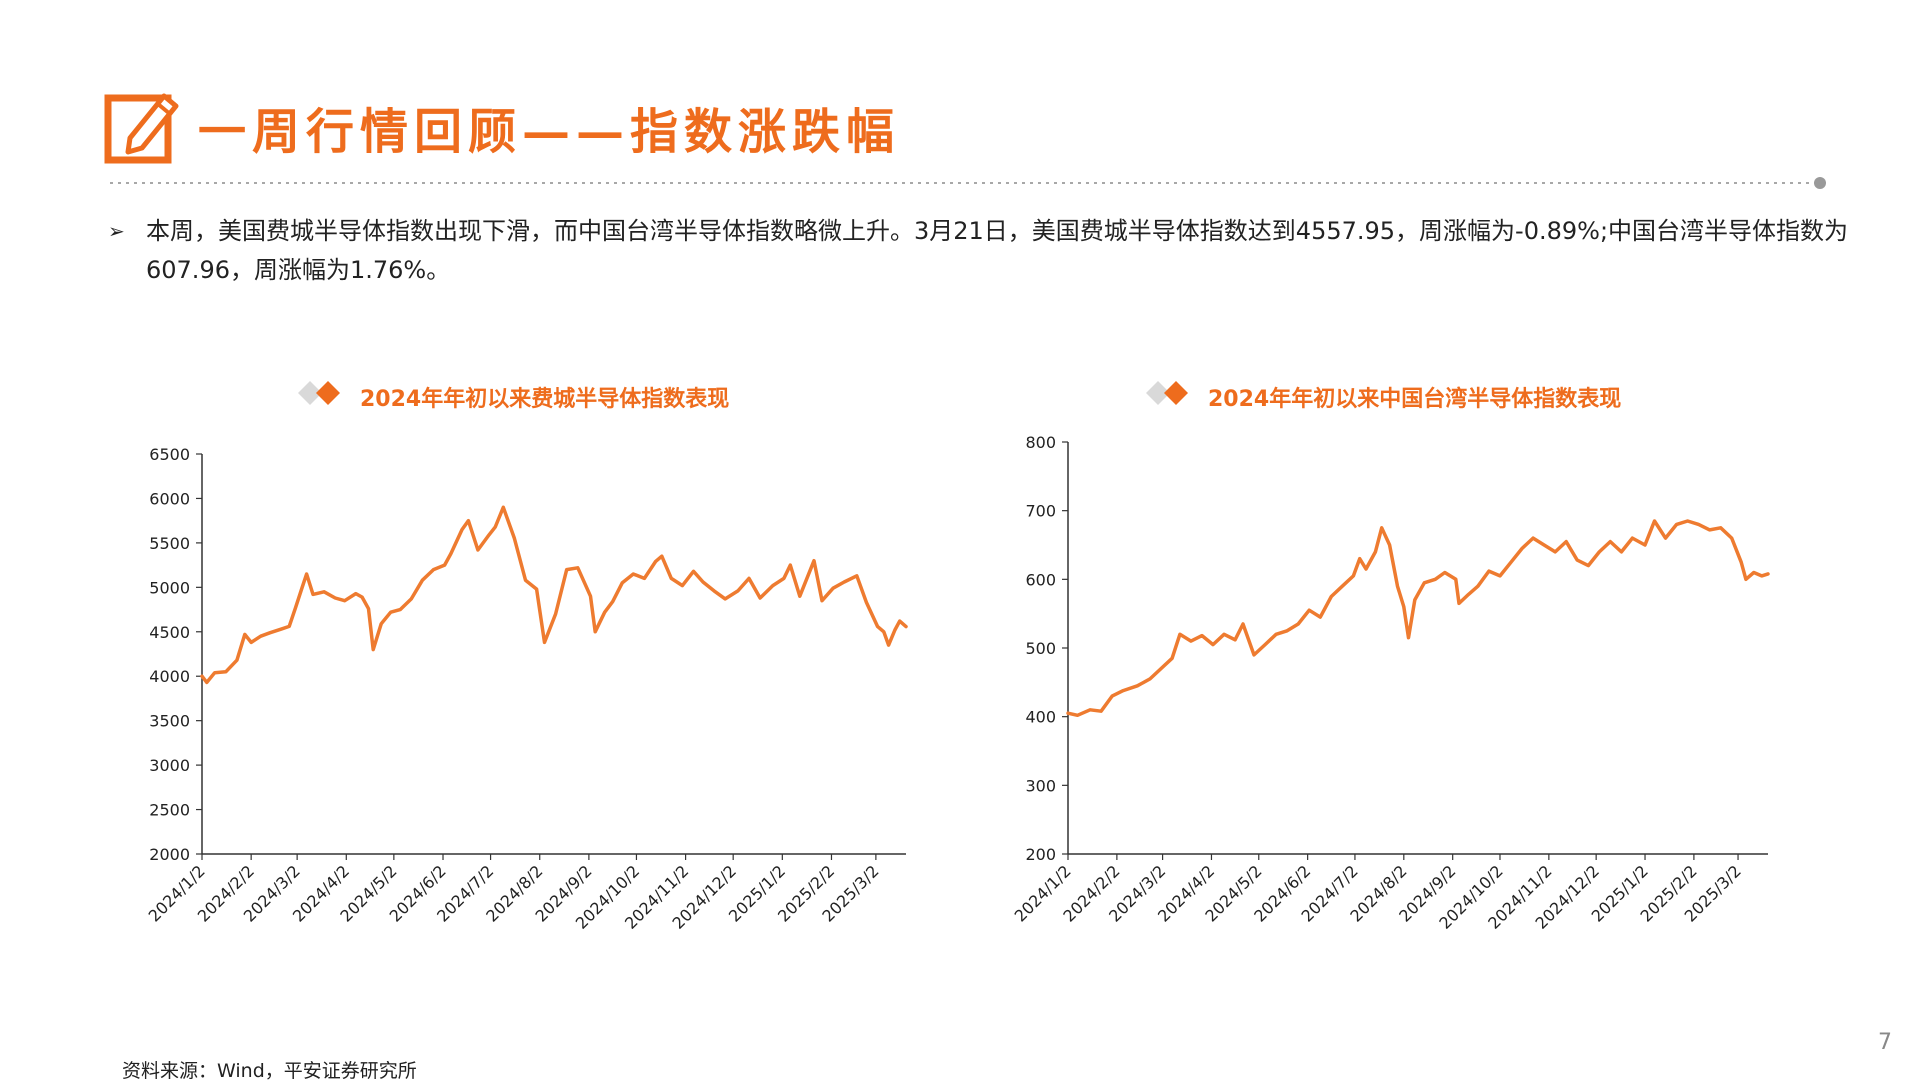 The width and height of the screenshot is (1920, 1083). What do you see at coordinates (169, 632) in the screenshot?
I see `y-tick-label: 4500` at bounding box center [169, 632].